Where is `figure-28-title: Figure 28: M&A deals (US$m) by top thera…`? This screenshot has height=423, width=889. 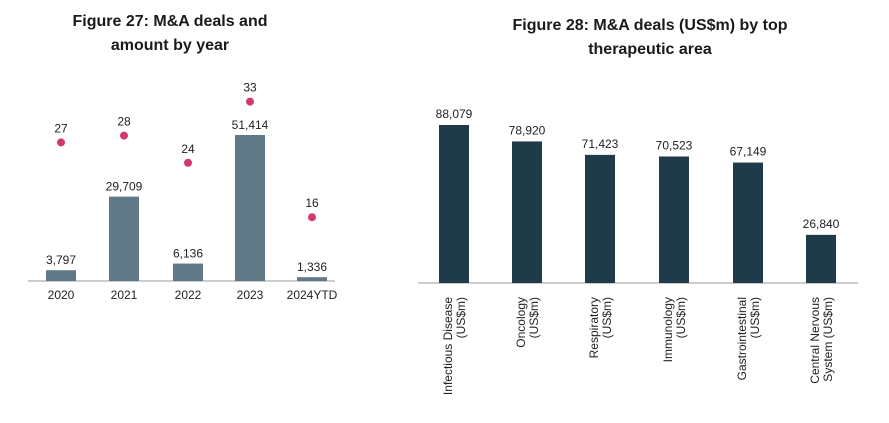
figure-28-title: Figure 28: M&A deals (US$m) by top thera… is located at coordinates (650, 38).